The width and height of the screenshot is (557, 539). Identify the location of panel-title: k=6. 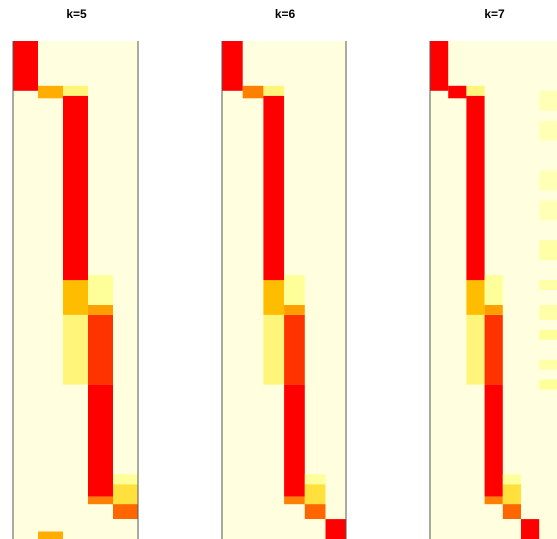
(285, 14).